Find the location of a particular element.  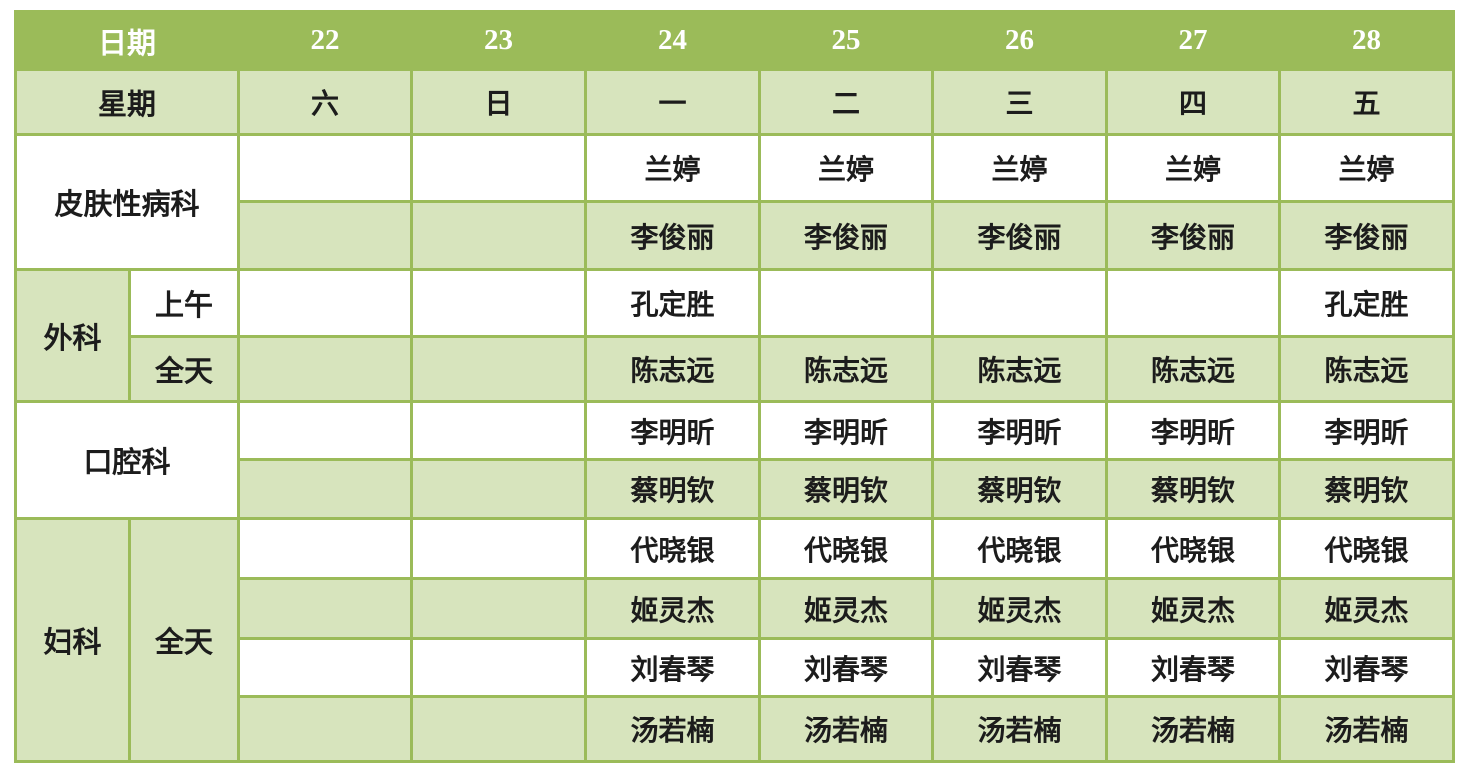

date-label-cell: 日期 is located at coordinates (127, 40).